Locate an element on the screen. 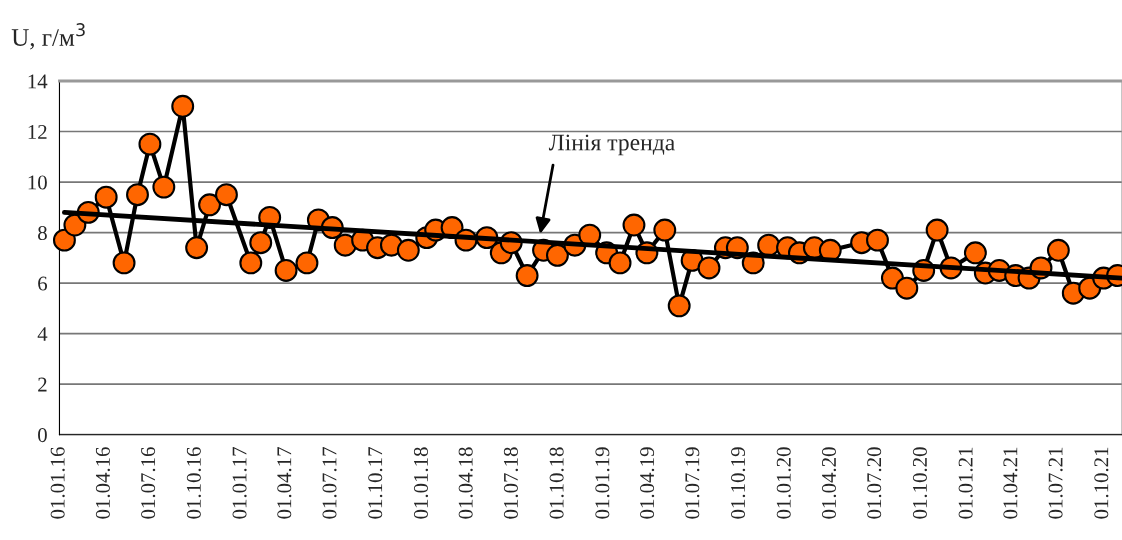 The image size is (1122, 540). x-tick-label: 01.01.18 is located at coordinates (421, 483).